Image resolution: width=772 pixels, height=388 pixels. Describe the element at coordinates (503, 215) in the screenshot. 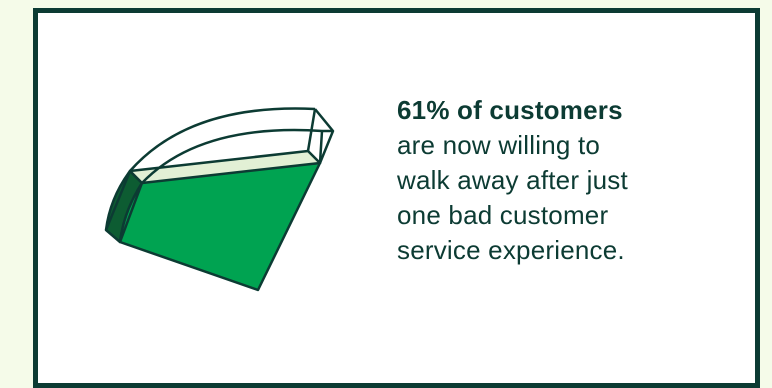

I see `stat-line: one bad customer` at that location.